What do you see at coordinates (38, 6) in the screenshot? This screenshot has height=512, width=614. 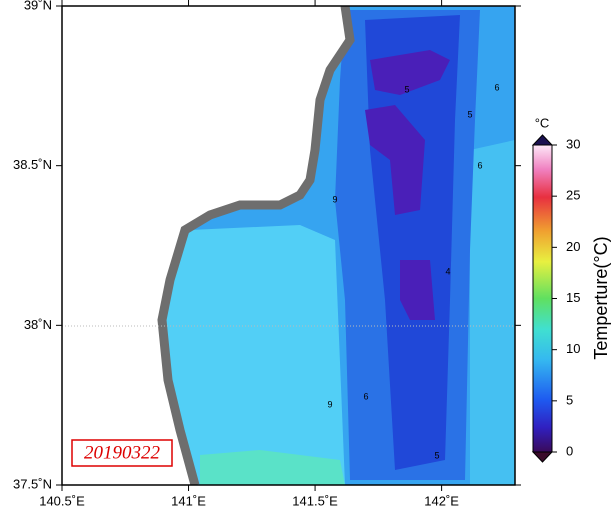 I see `y-tick-label: 39˚N` at bounding box center [38, 6].